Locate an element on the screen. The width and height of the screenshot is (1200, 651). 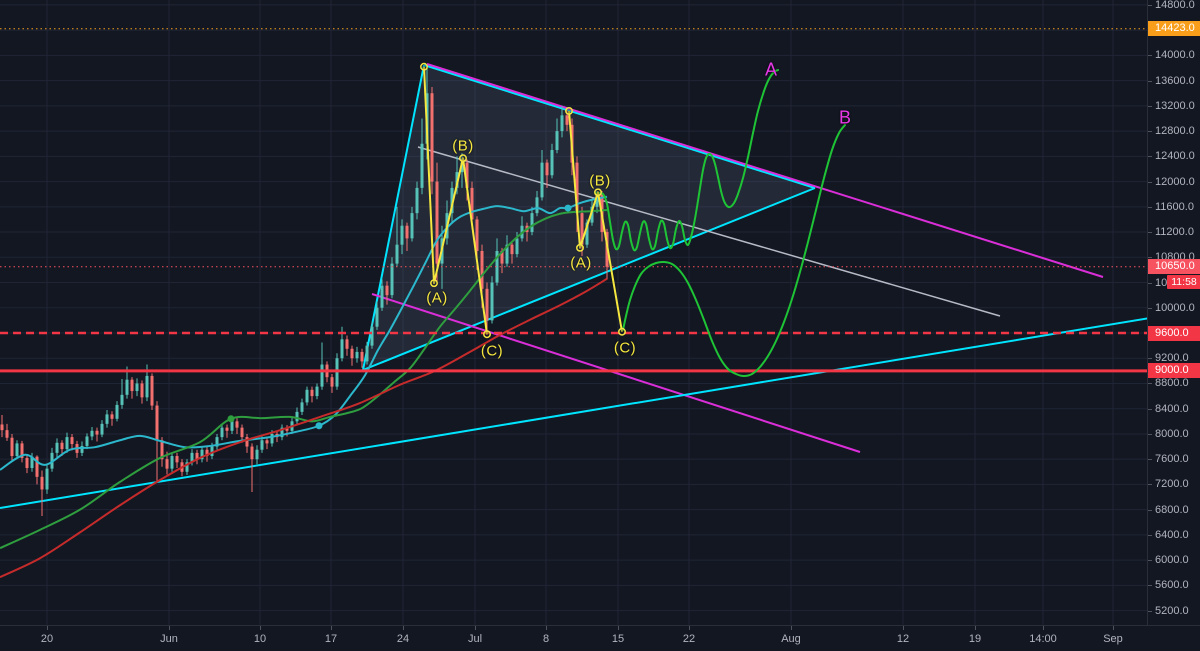
price-tick-label: 11200.0 is located at coordinates (1174, 232).